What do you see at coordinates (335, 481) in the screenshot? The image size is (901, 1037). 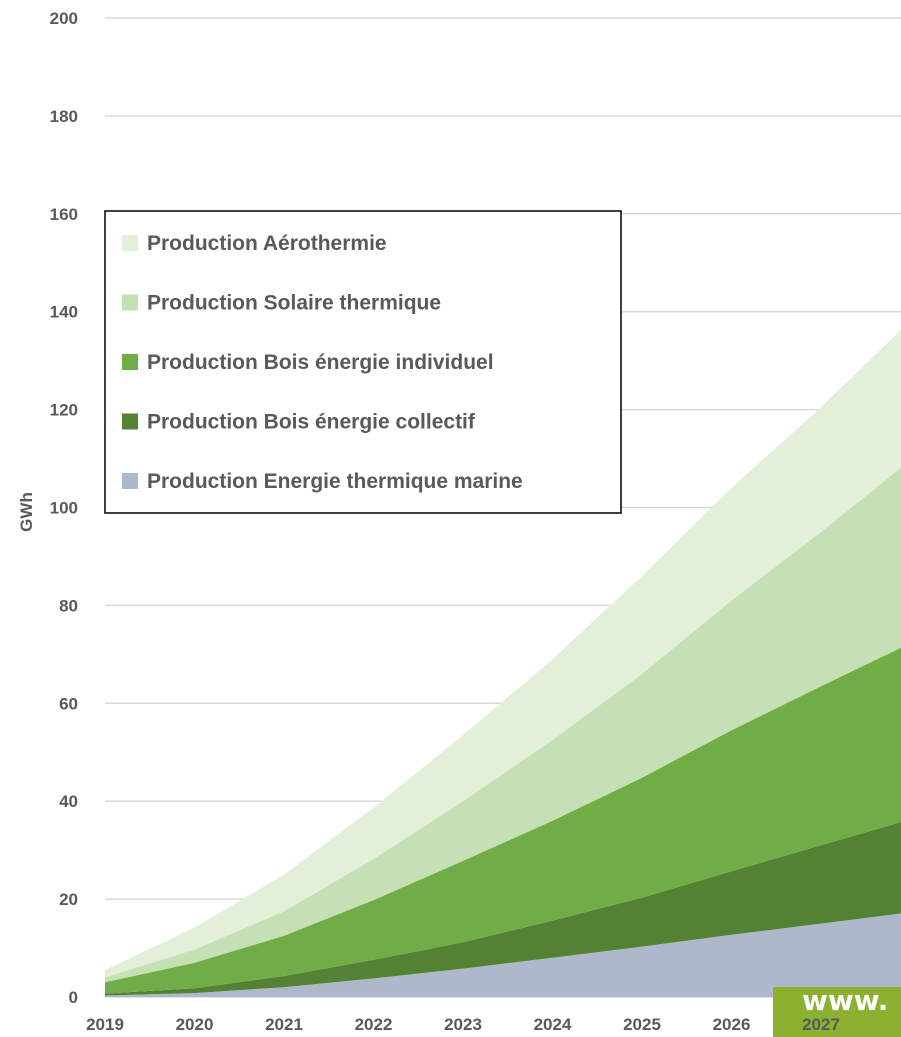 I see `legend-label: Production Energie thermique marine` at bounding box center [335, 481].